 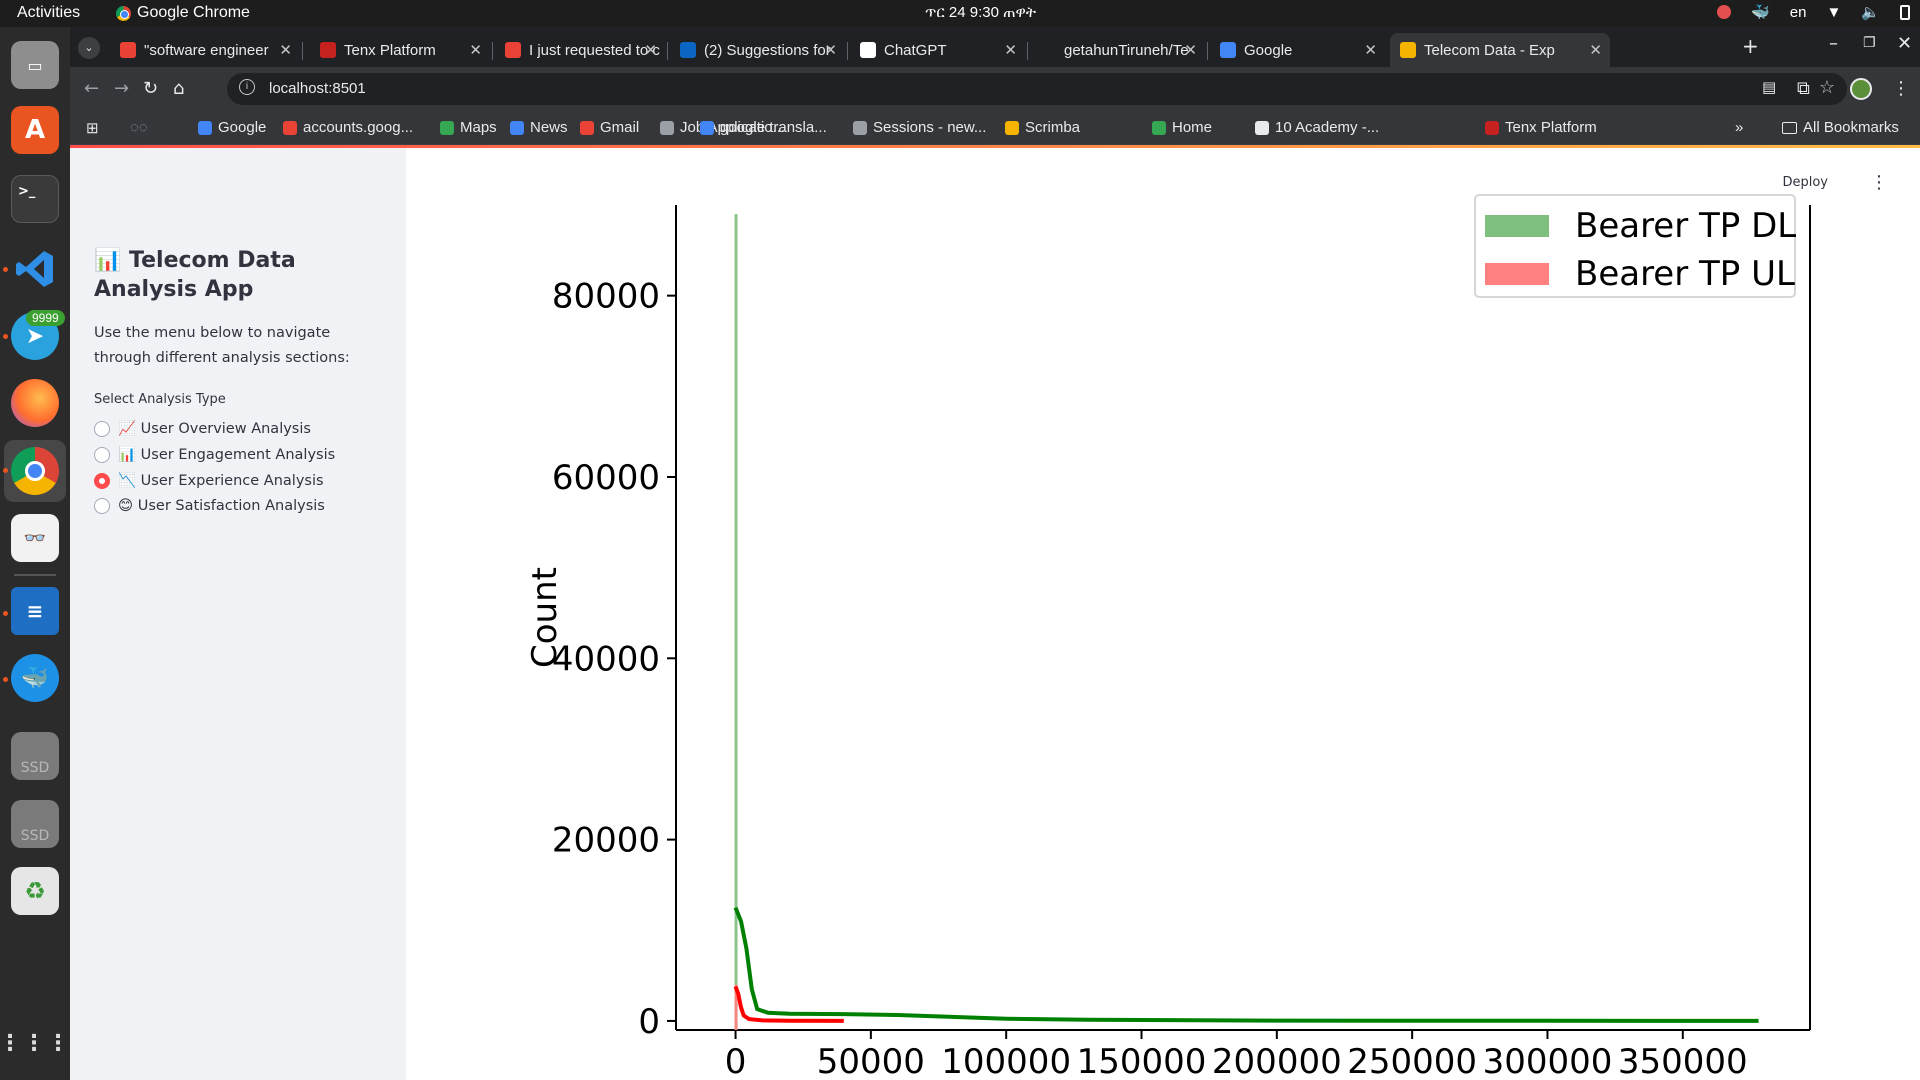 What do you see at coordinates (1805, 182) in the screenshot?
I see `deploy-button: Deploy` at bounding box center [1805, 182].